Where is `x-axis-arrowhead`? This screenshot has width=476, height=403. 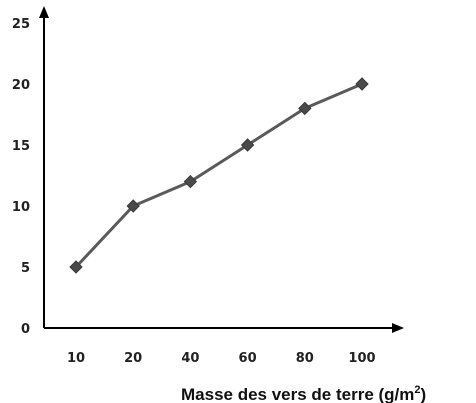
x-axis-arrowhead is located at coordinates (398, 328).